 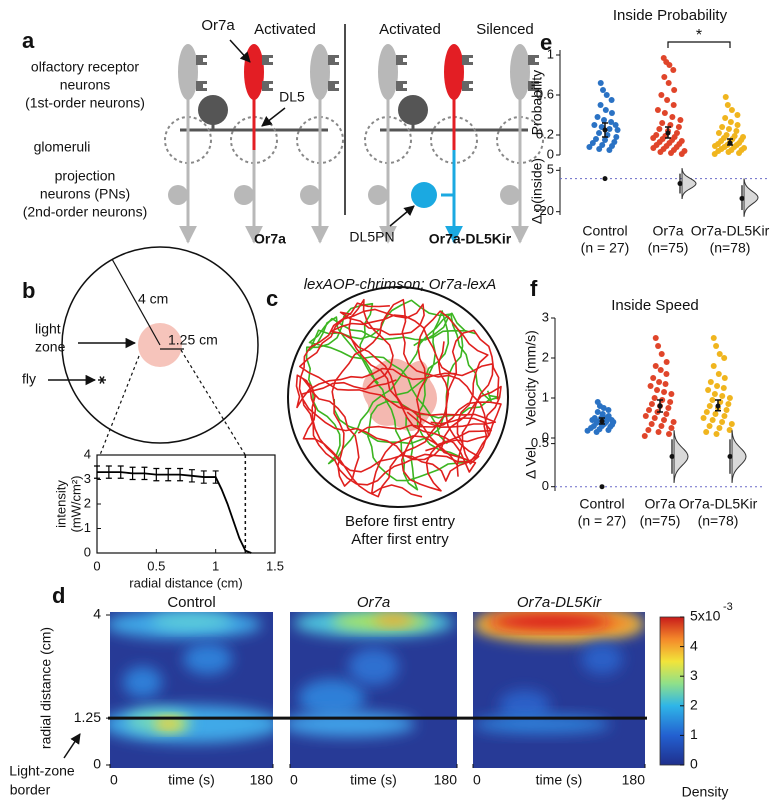 I want to click on label: Or7a-DL5Kir, so click(x=470, y=239).